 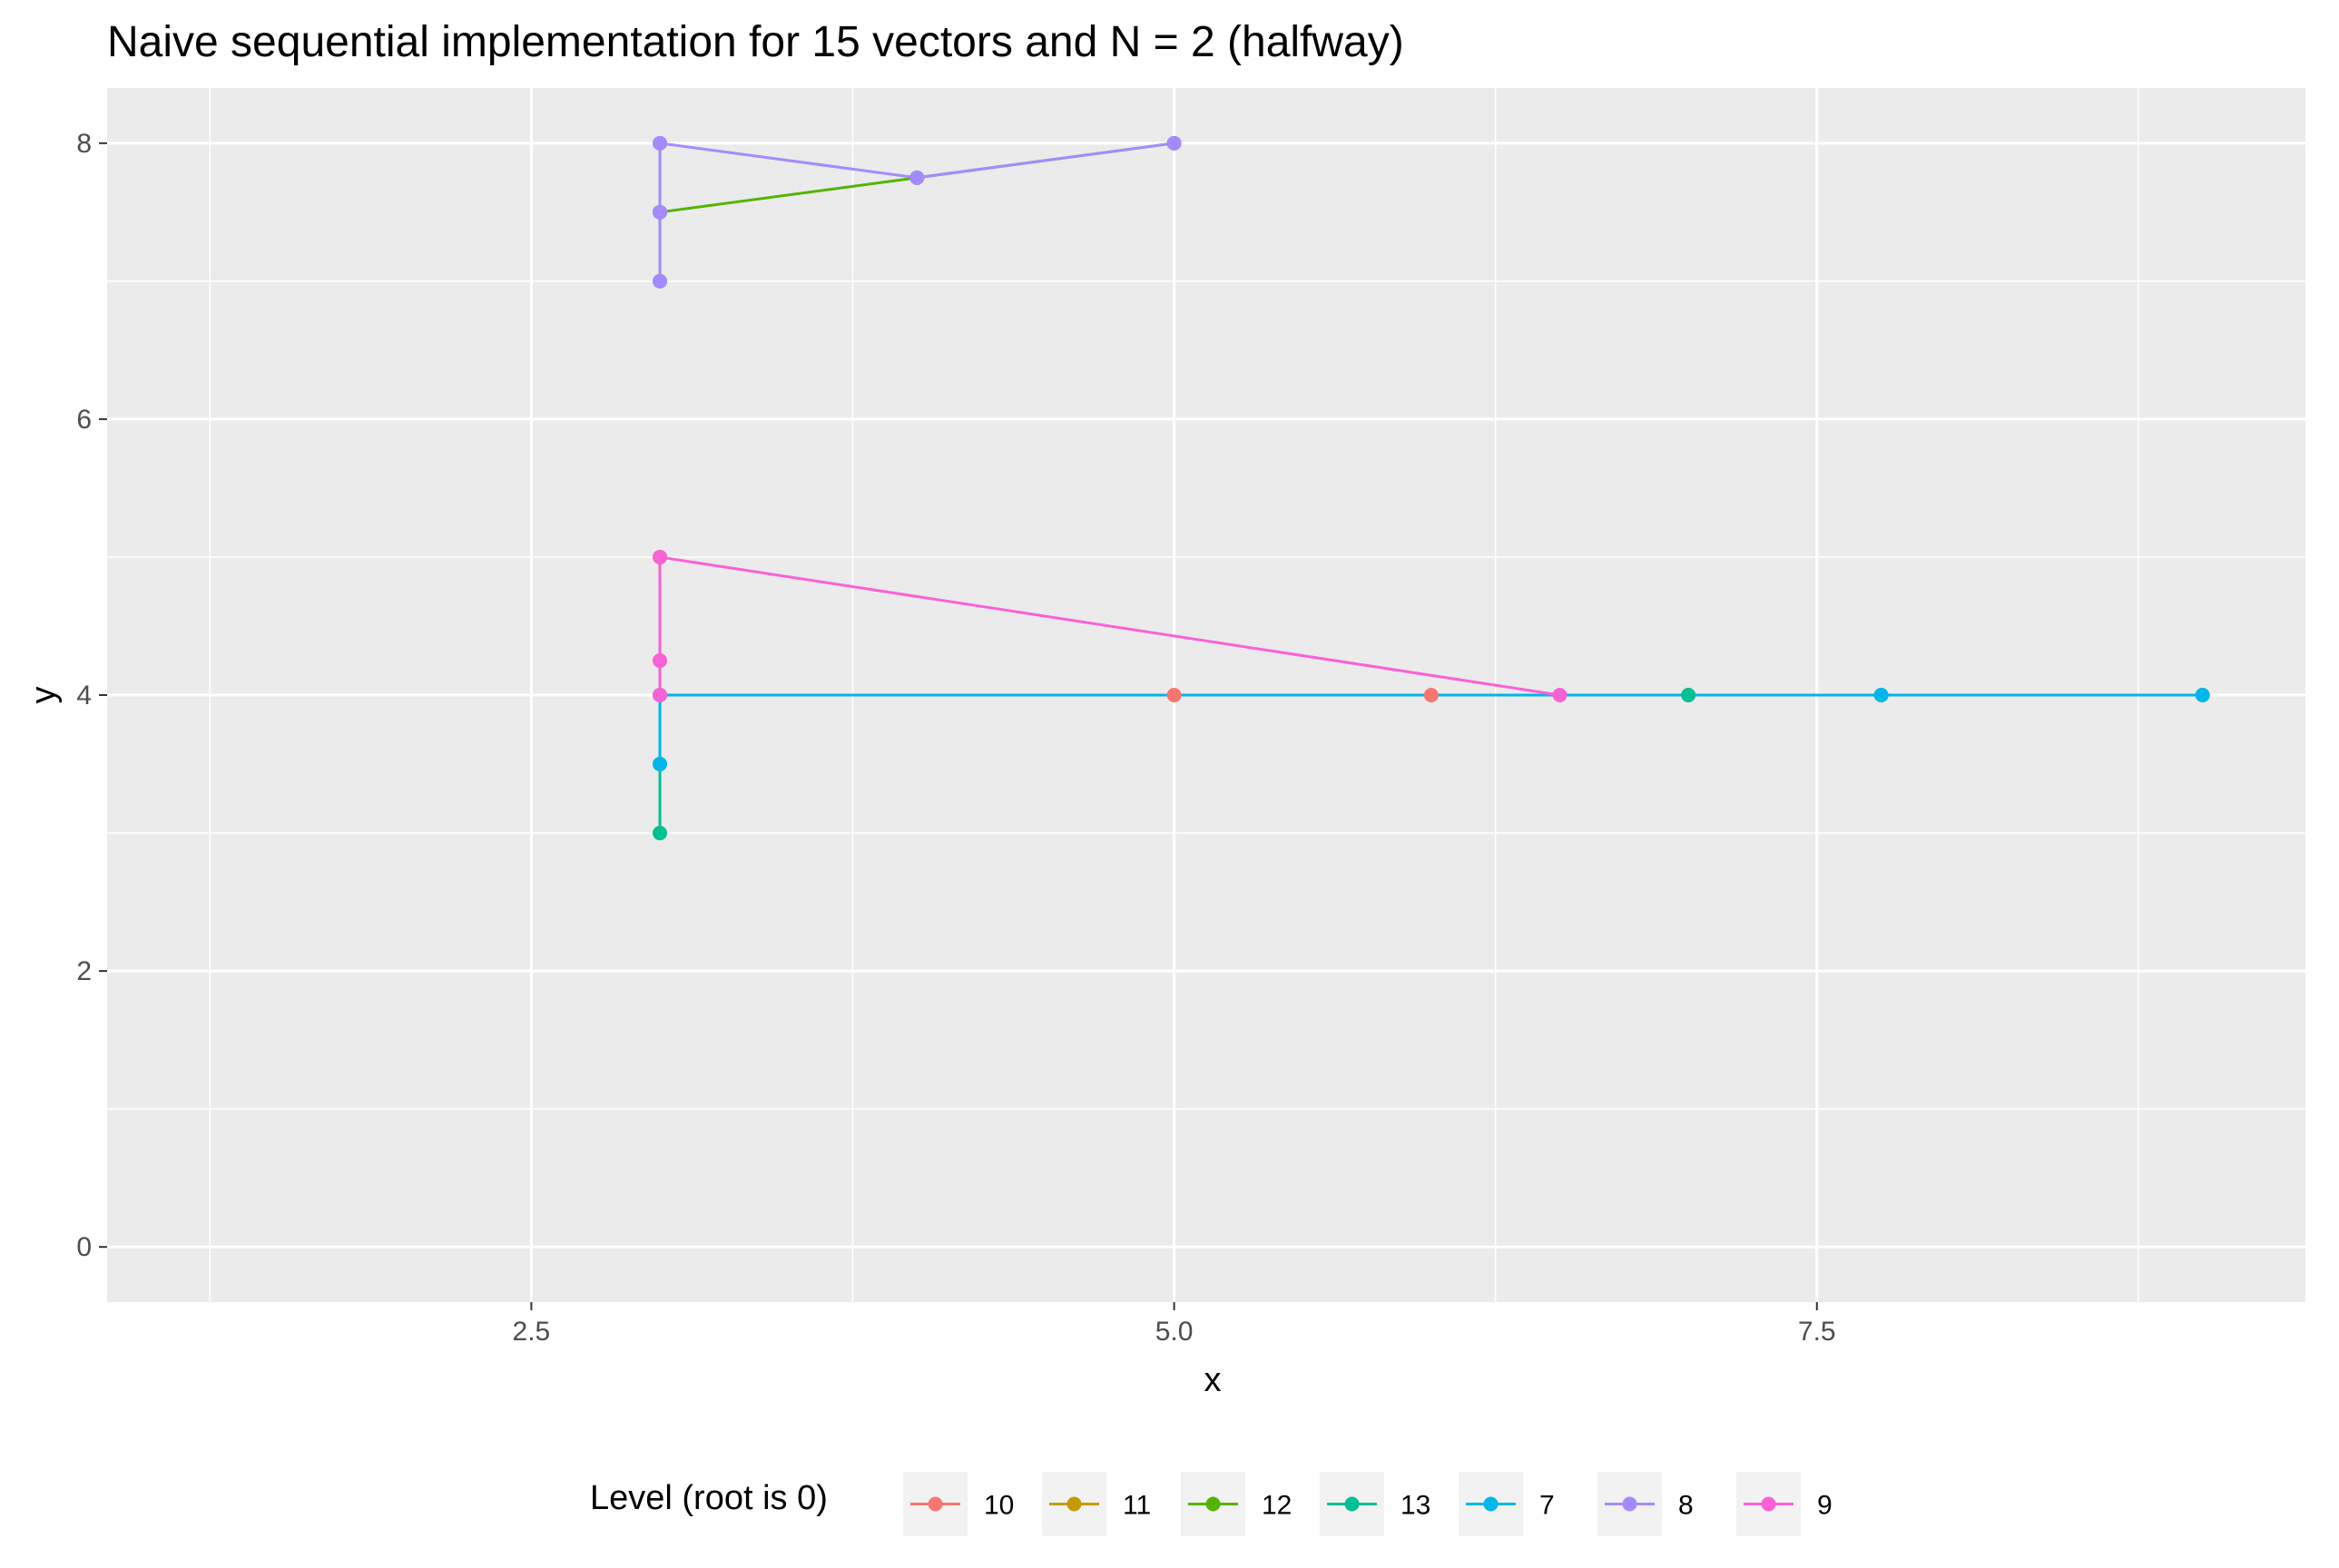 What do you see at coordinates (44, 695) in the screenshot?
I see `y-axis-title: y` at bounding box center [44, 695].